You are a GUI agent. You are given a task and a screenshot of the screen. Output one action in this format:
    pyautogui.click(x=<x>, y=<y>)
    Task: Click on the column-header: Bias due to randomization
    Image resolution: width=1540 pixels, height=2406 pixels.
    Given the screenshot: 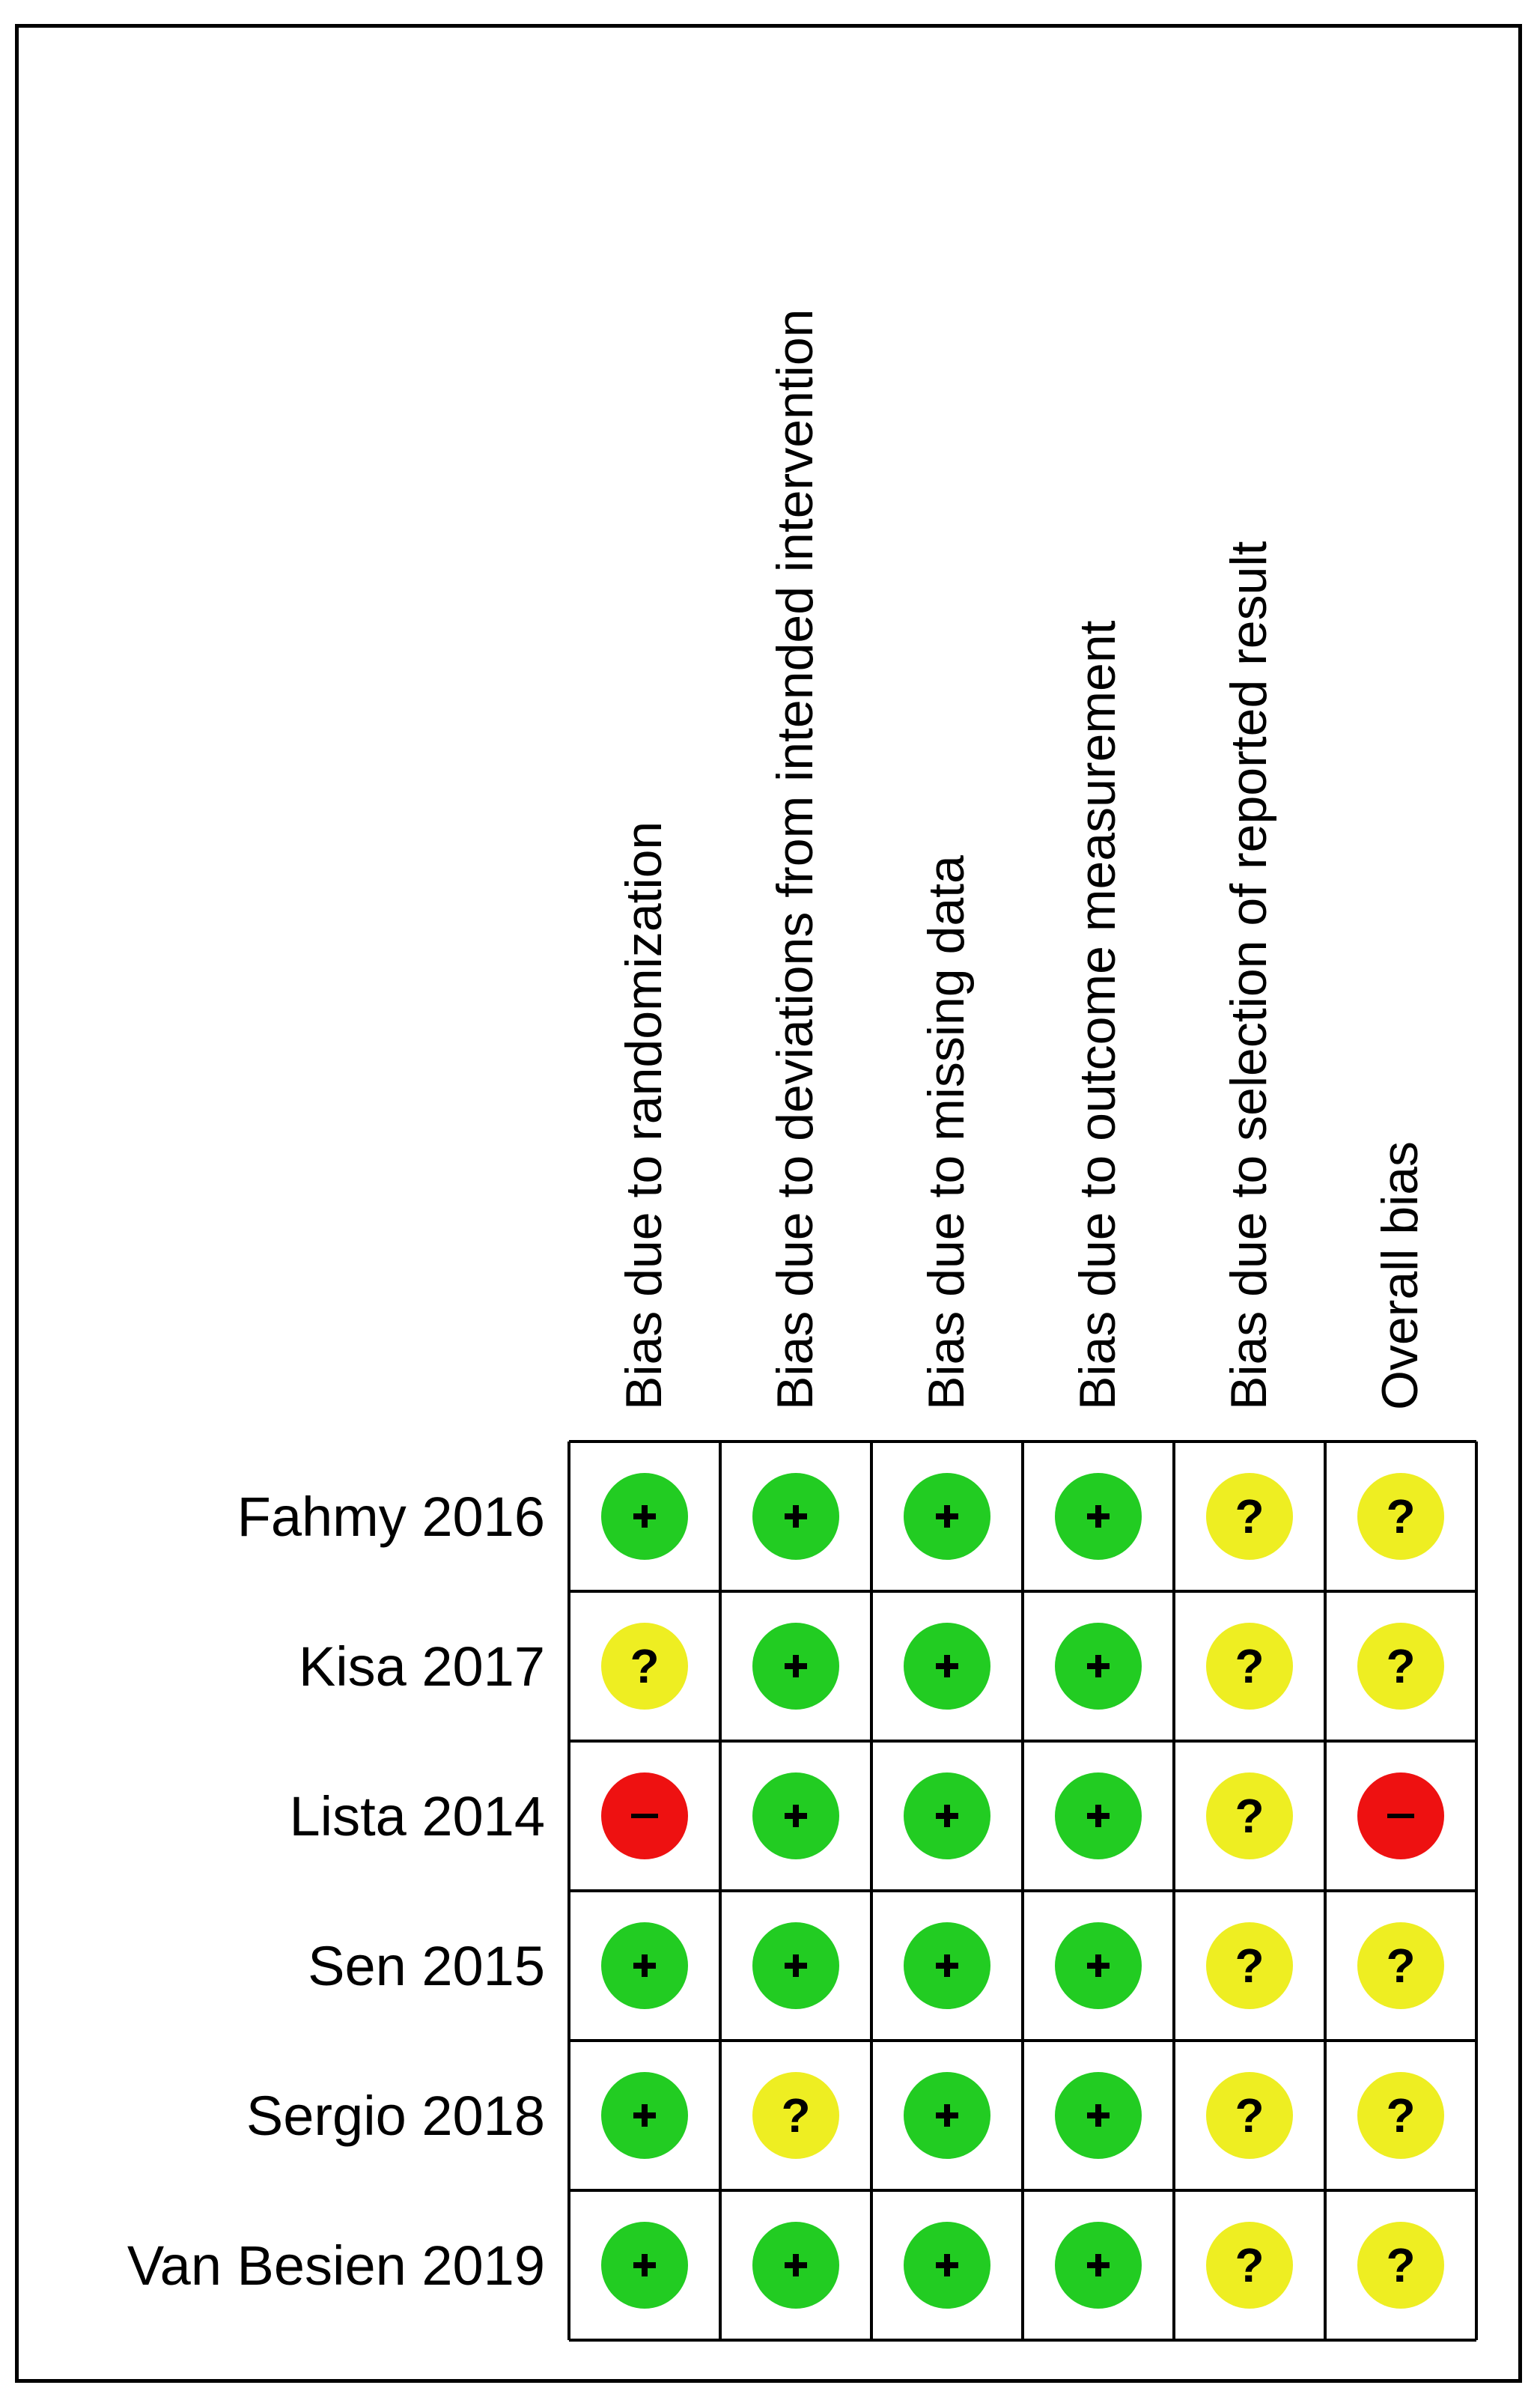 What is the action you would take?
    pyautogui.click(x=643, y=1115)
    